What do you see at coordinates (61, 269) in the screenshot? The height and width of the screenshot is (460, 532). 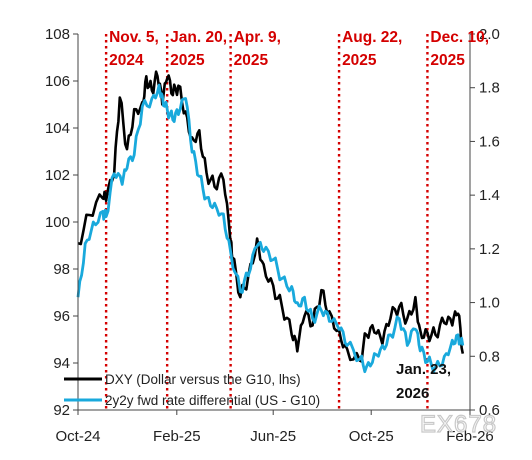 I see `y-left-tick-label: 98` at bounding box center [61, 269].